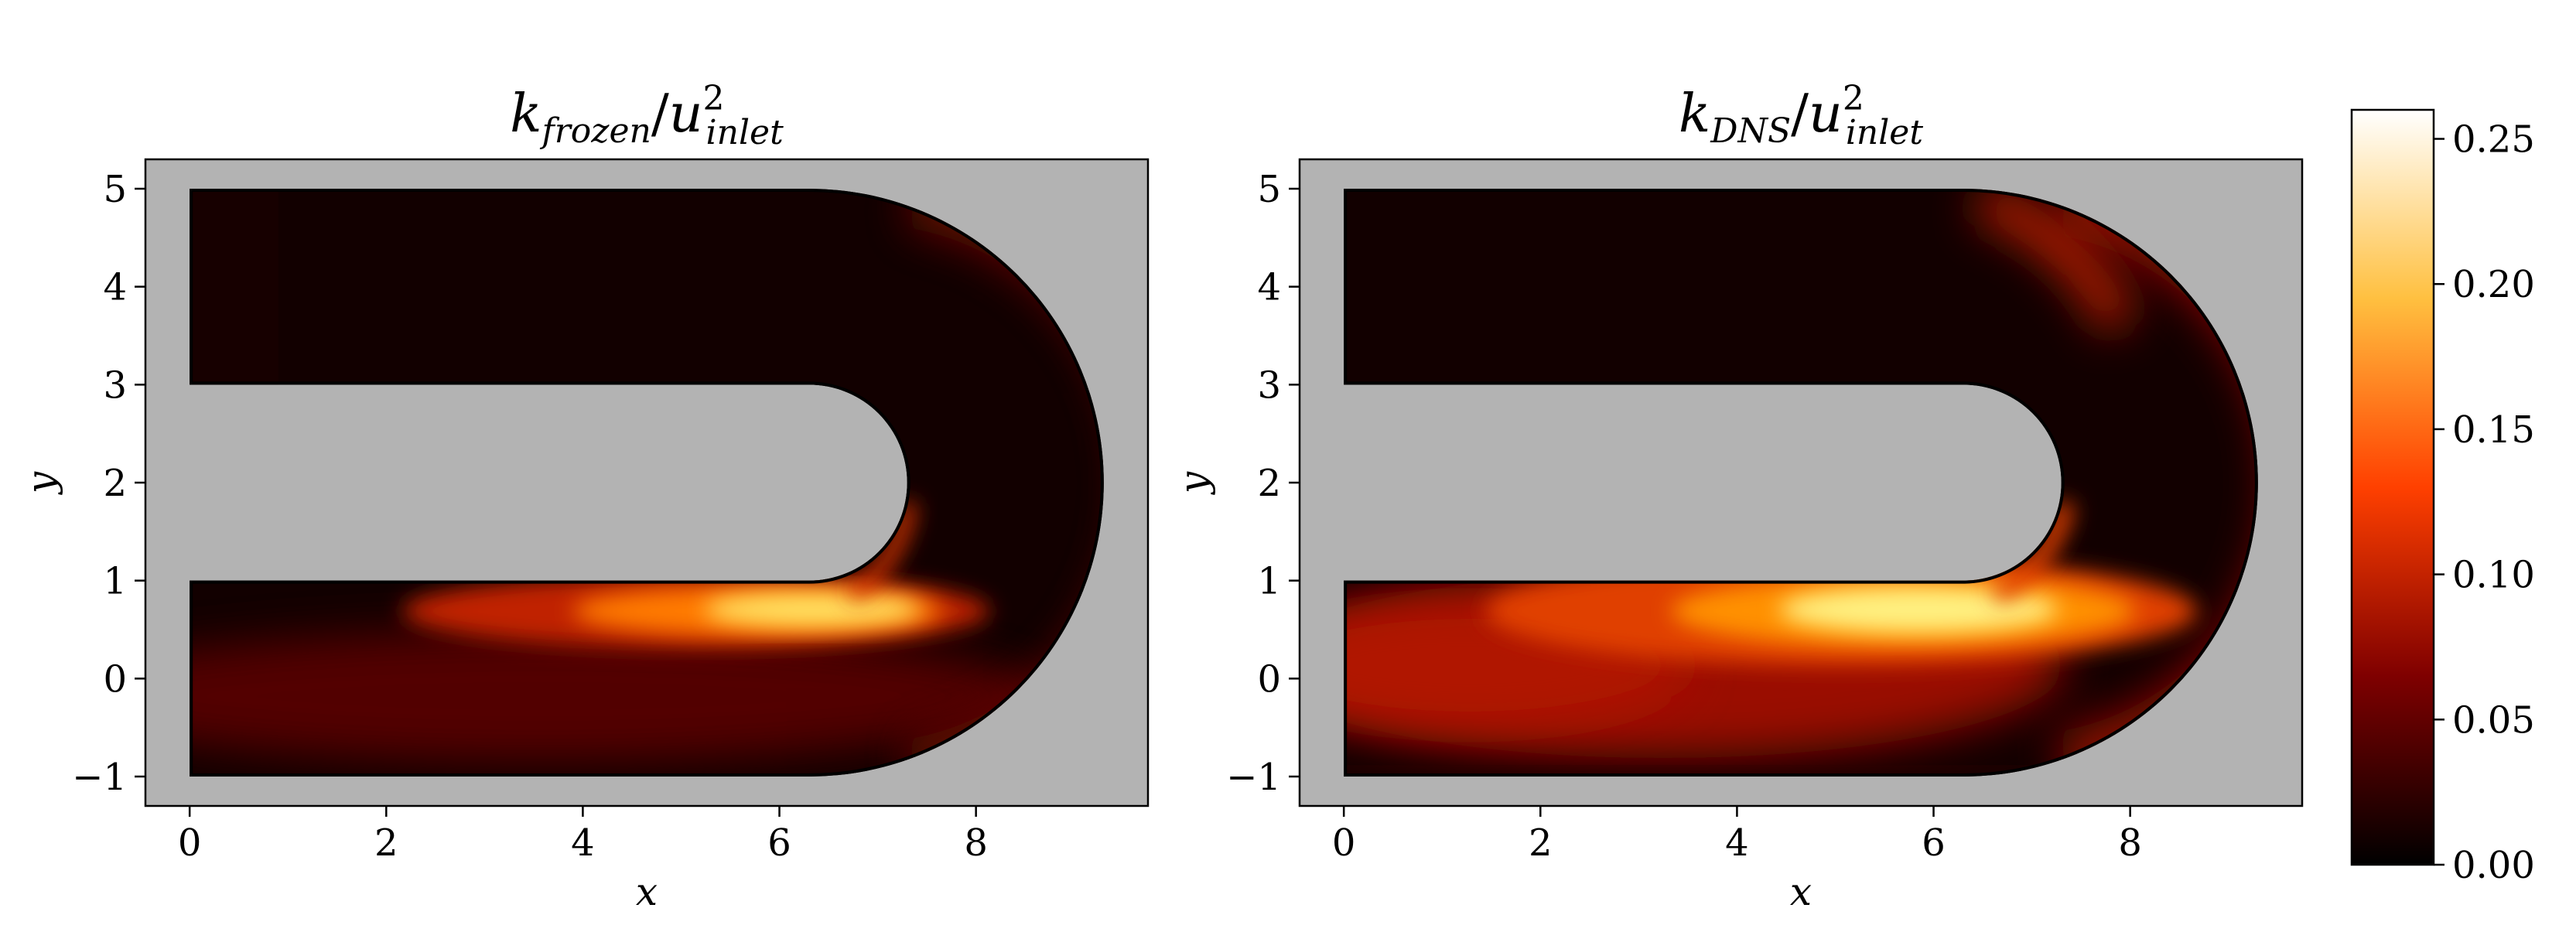  I want to click on y-ticks-frozen: −1 0 1 2 3 4 5, so click(108, 483).